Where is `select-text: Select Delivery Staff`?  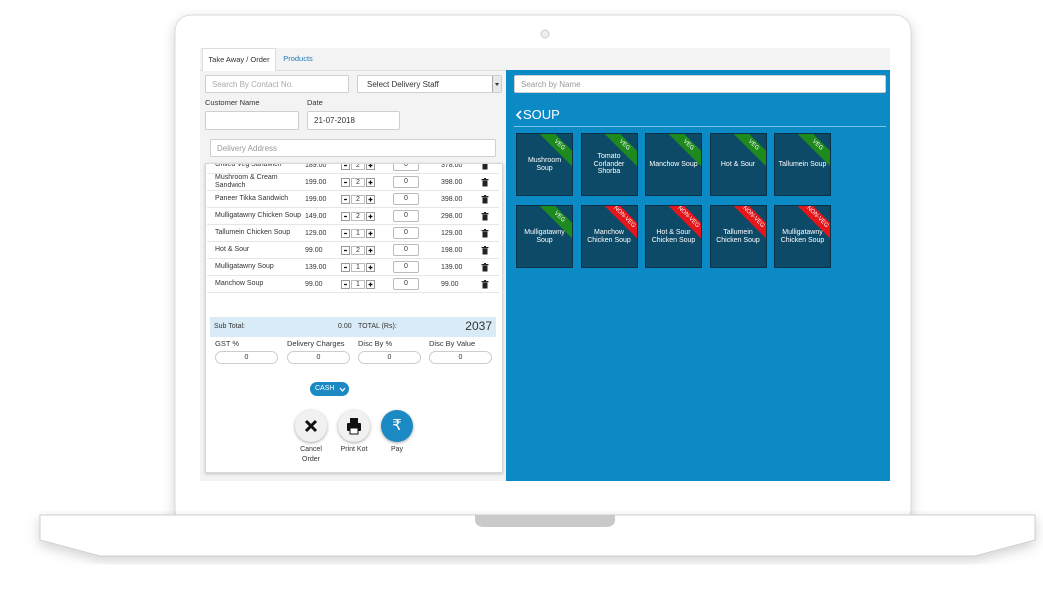
select-text: Select Delivery Staff is located at coordinates (403, 84).